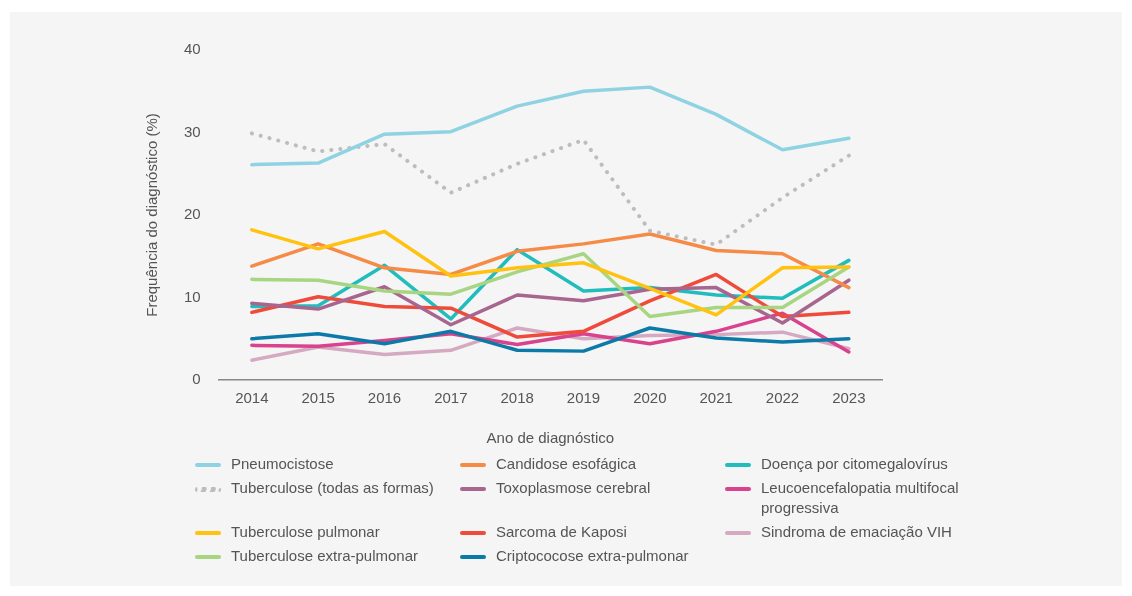 The image size is (1132, 596). I want to click on y-tick-label: 20, so click(192, 214).